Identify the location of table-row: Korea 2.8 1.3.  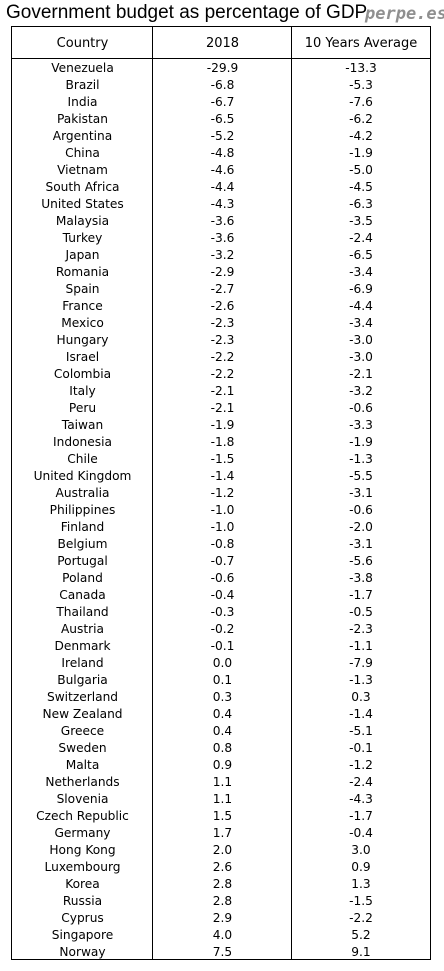
(221, 884).